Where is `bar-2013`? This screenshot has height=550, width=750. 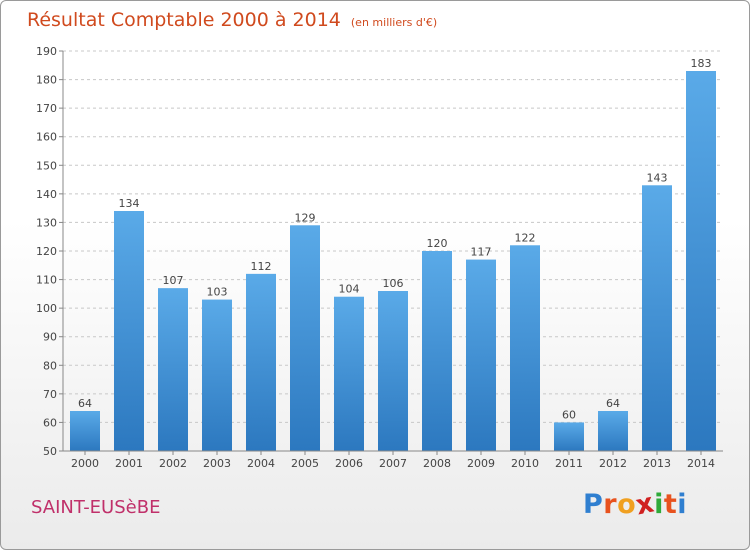 bar-2013 is located at coordinates (657, 318).